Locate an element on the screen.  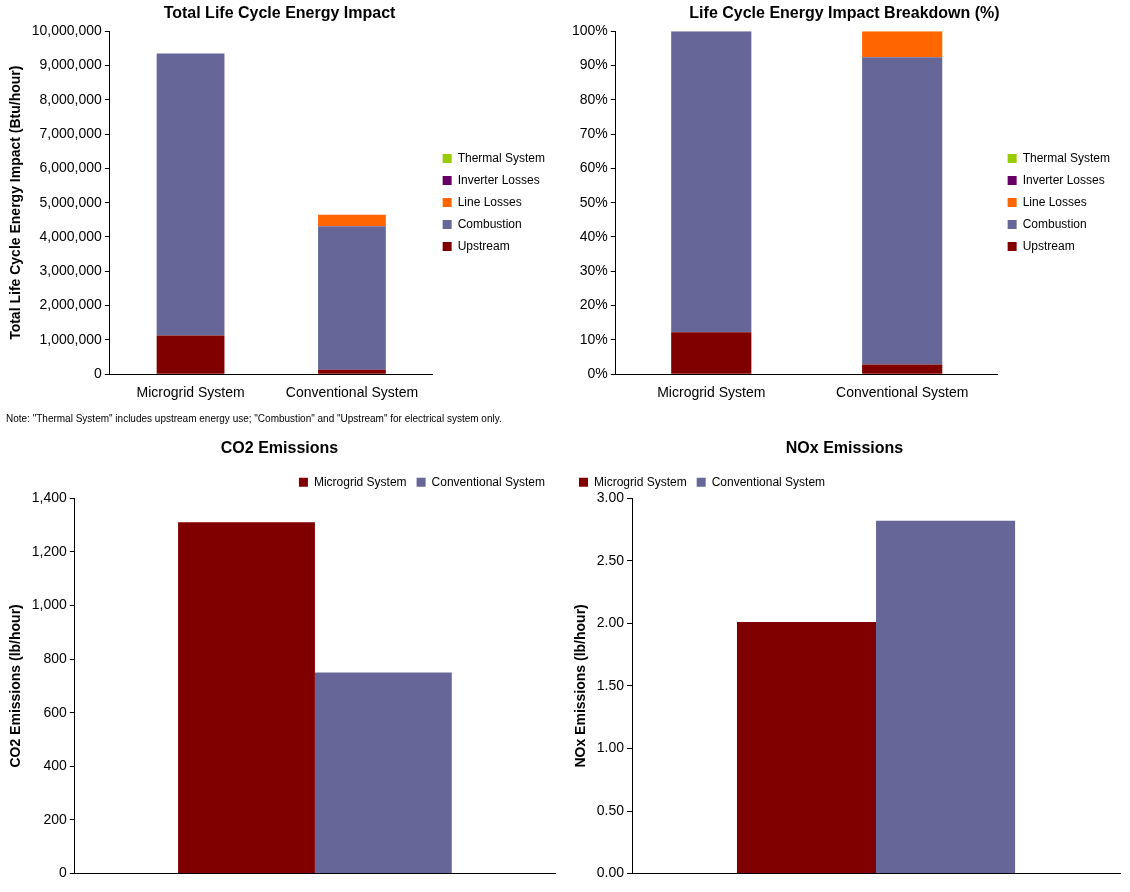
y-tick-label: 400 is located at coordinates (55, 765).